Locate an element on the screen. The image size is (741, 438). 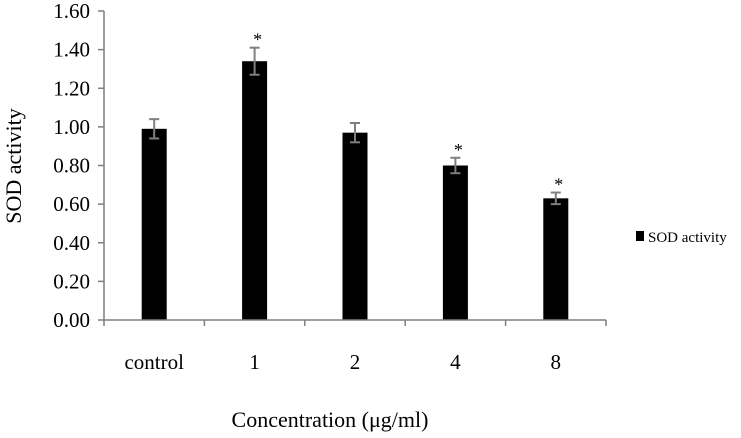
legend-swatch is located at coordinates (640, 236).